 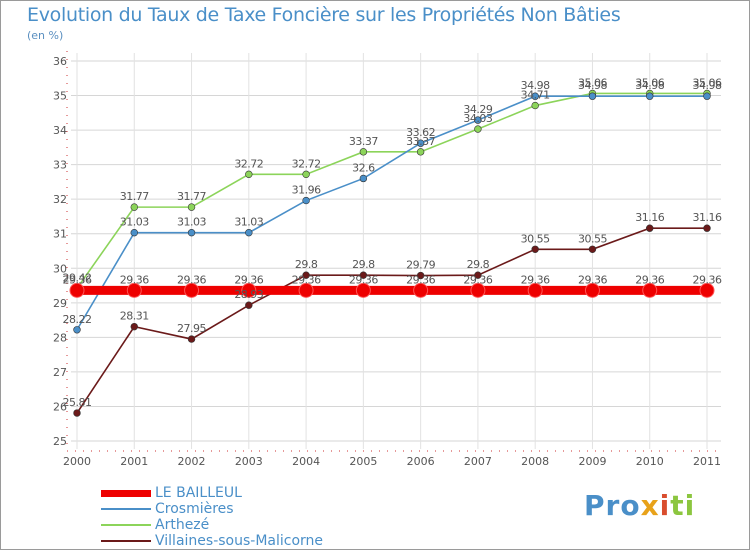 I want to click on x-tick-label: 2011, so click(x=707, y=461).